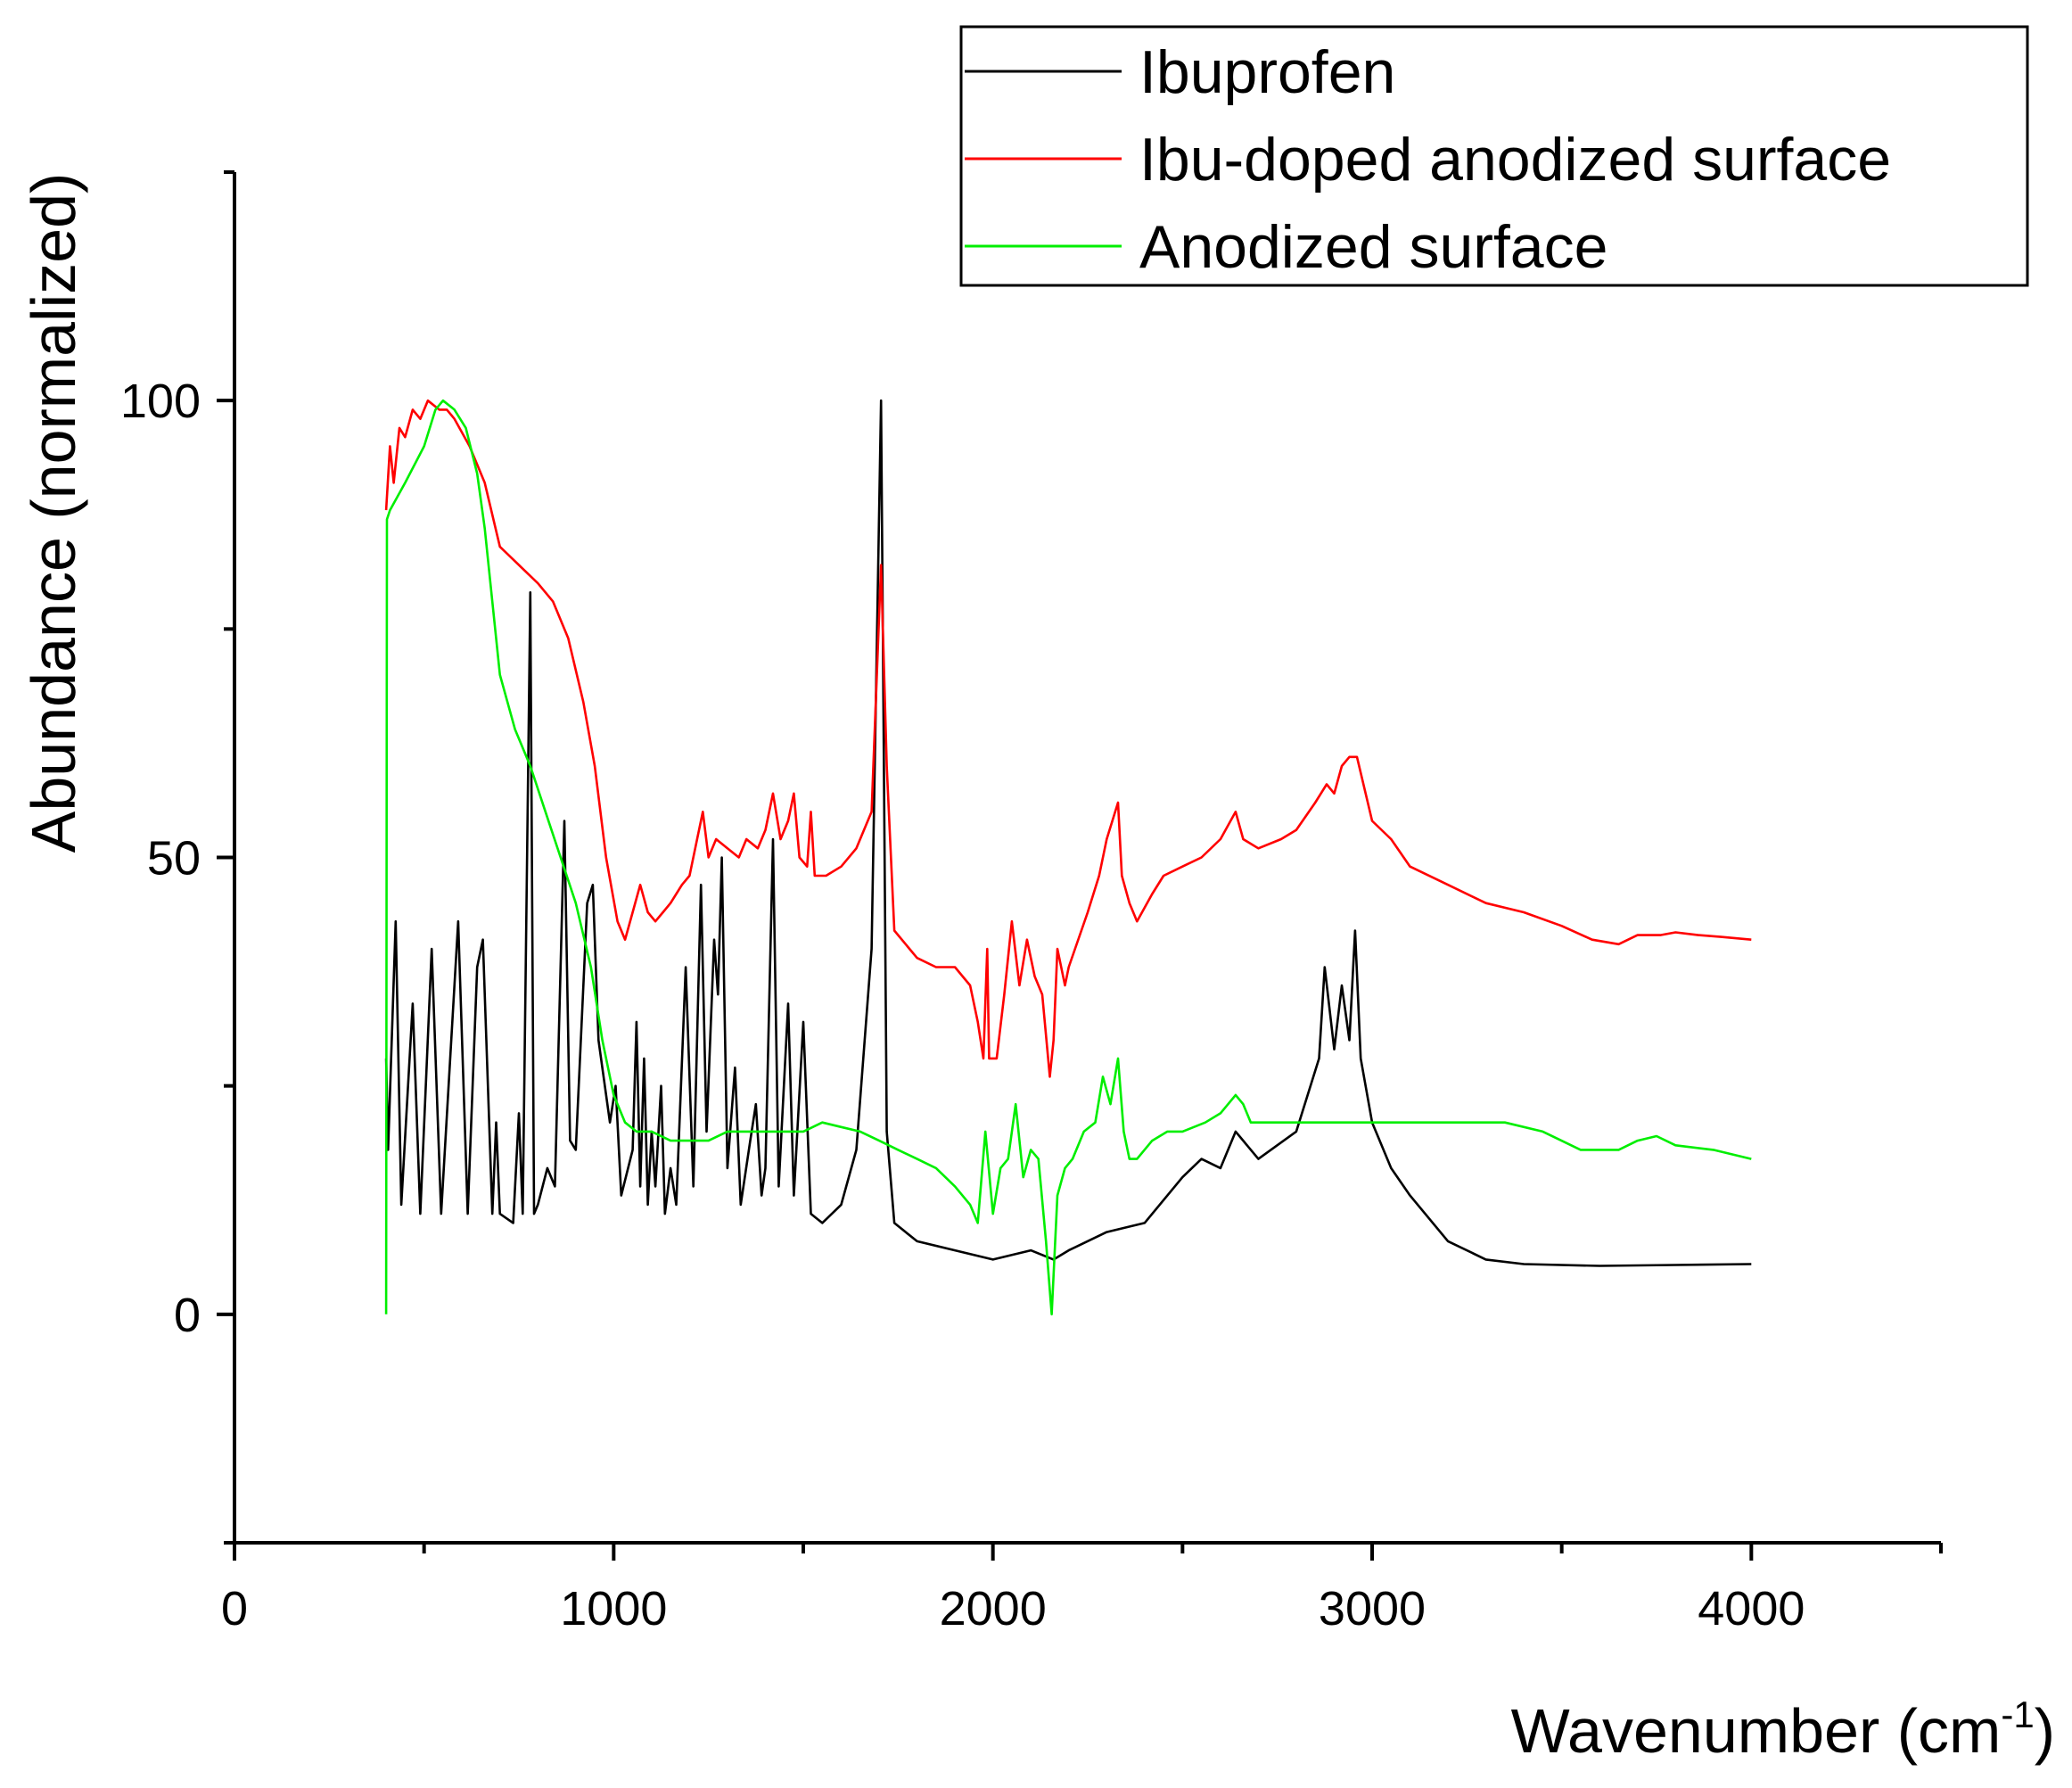 This screenshot has height=1788, width=2072. Describe the element at coordinates (160, 401) in the screenshot. I see `y-tick-label: 100` at that location.